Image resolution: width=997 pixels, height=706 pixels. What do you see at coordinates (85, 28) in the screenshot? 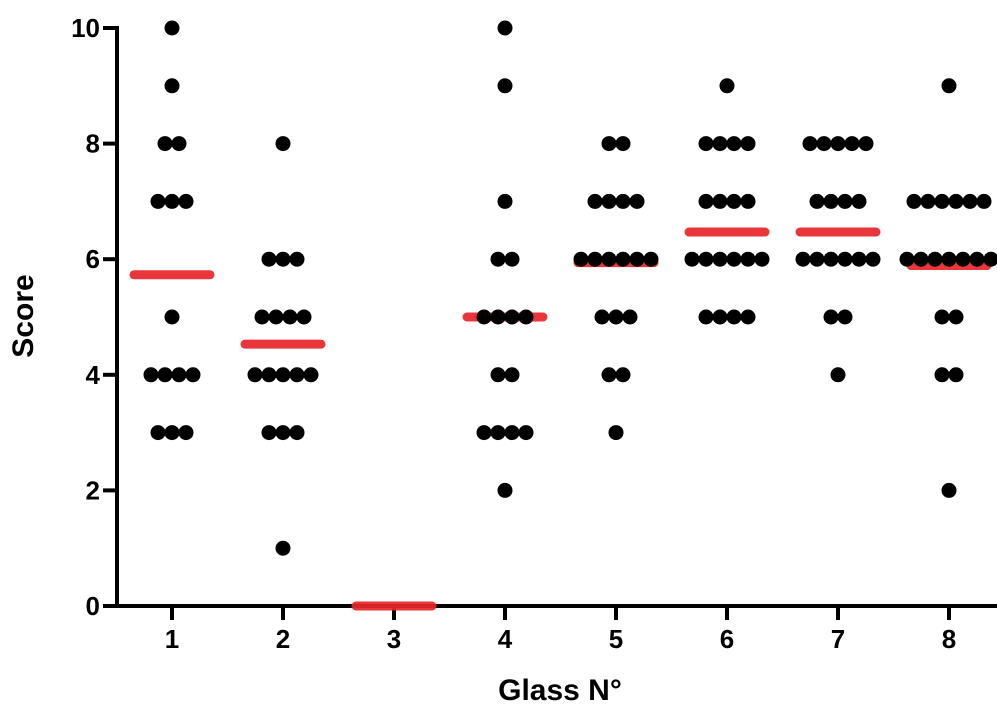
I see `y-tick-label: 10` at bounding box center [85, 28].